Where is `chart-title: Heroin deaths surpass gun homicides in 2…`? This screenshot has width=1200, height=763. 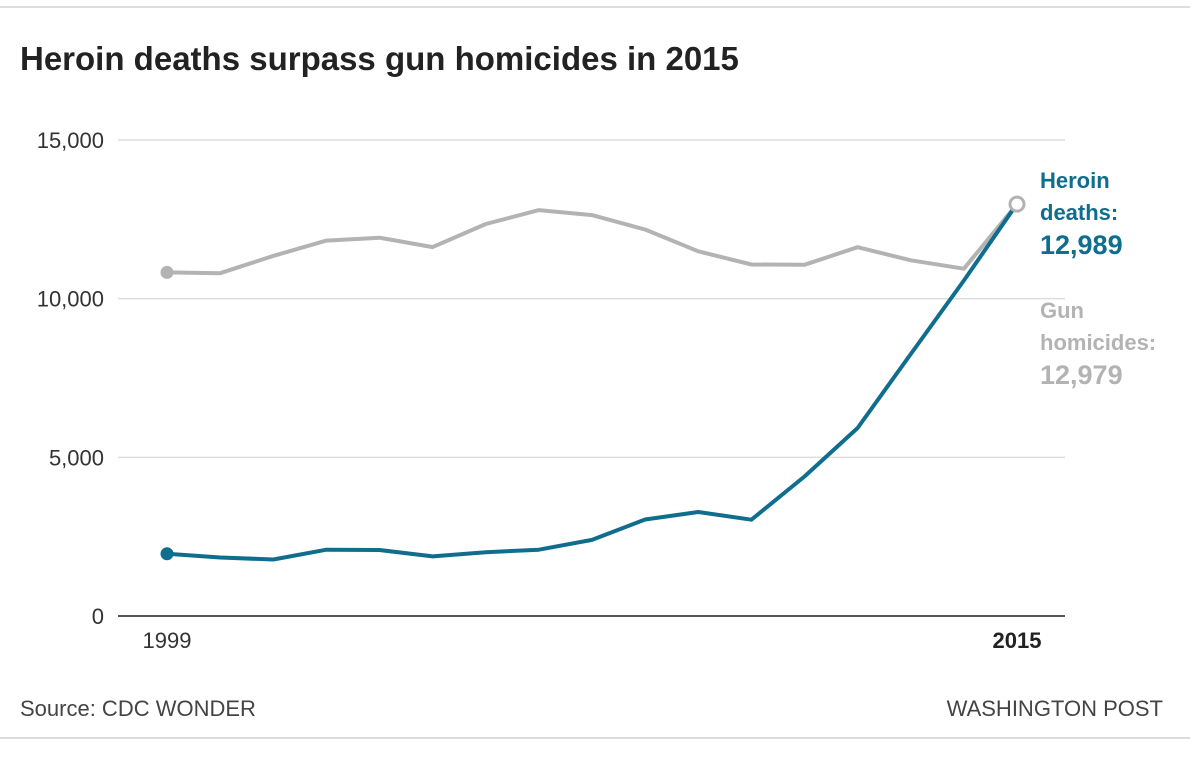
chart-title: Heroin deaths surpass gun homicides in 2… is located at coordinates (379, 58).